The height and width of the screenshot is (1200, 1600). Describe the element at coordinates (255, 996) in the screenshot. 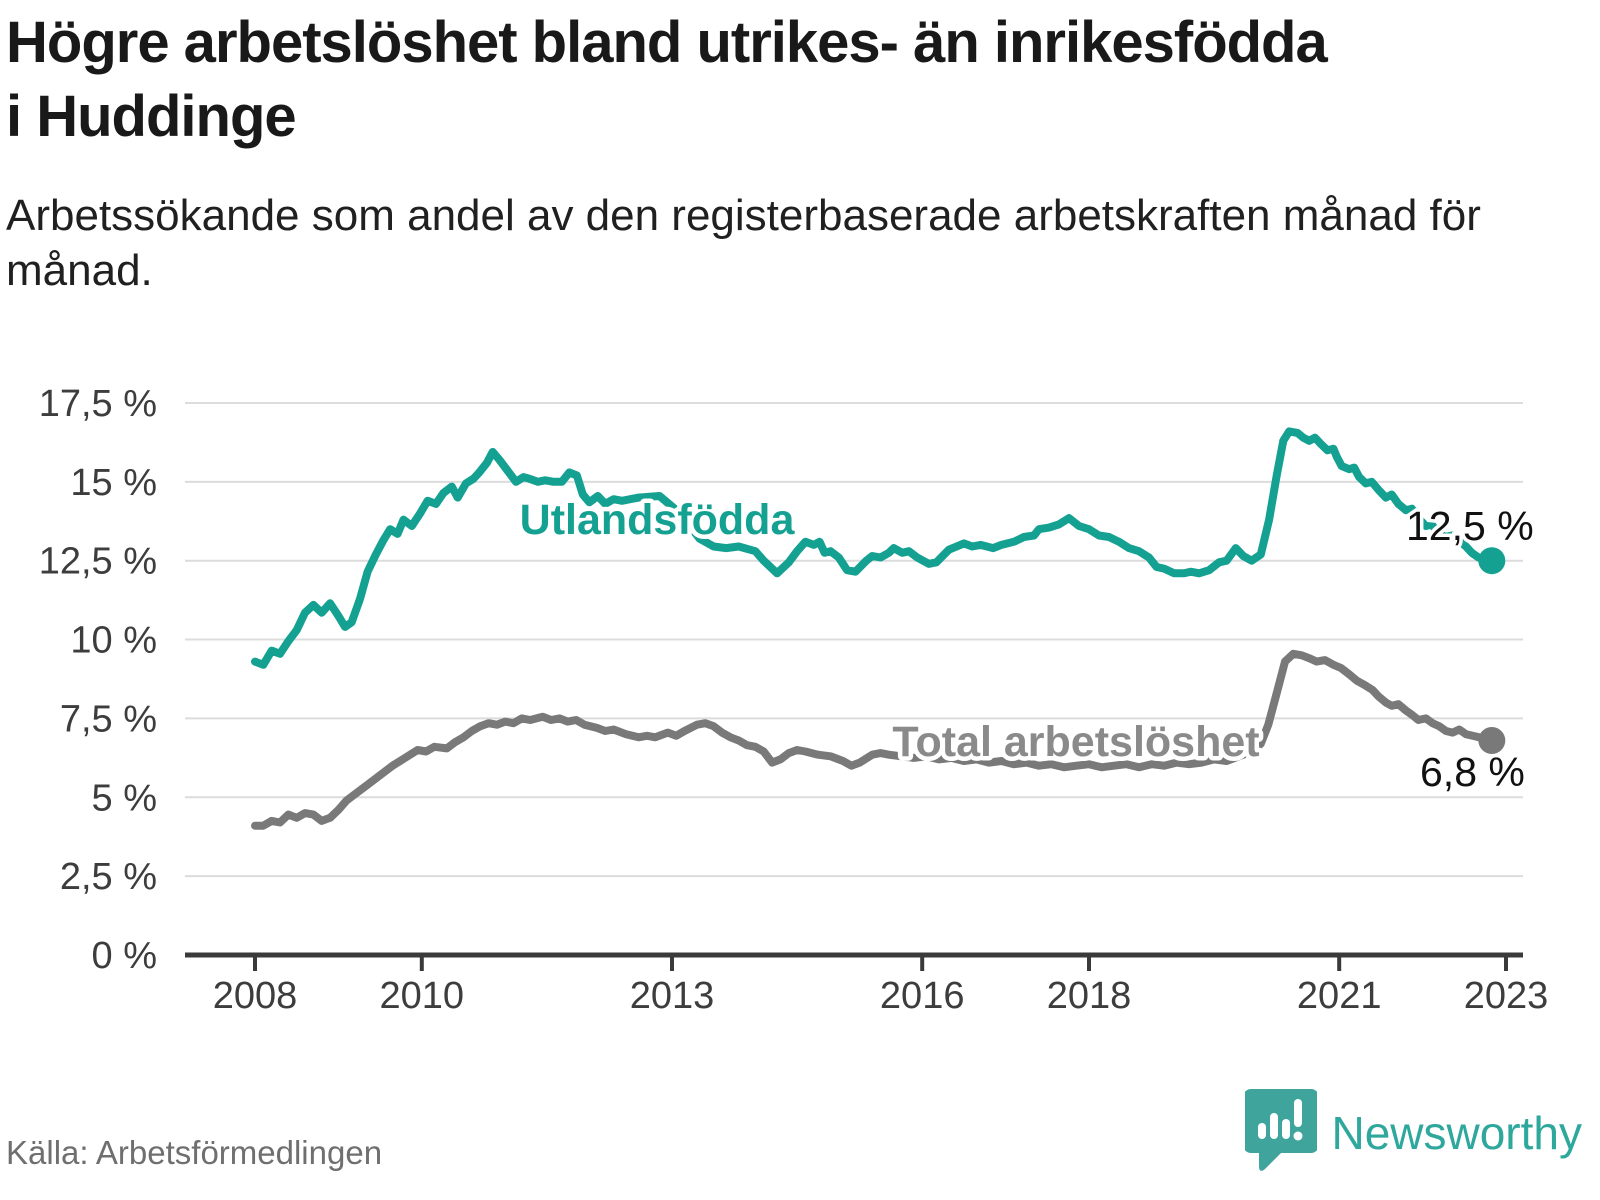

I see `x-tick-label: 2008` at that location.